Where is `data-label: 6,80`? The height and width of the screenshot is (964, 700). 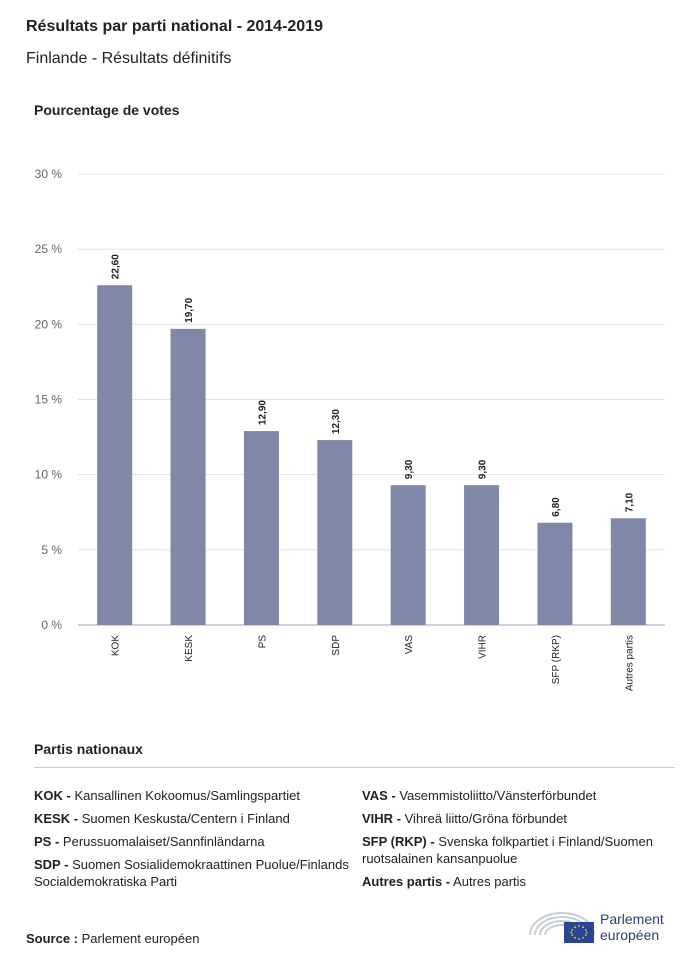 data-label: 6,80 is located at coordinates (556, 507).